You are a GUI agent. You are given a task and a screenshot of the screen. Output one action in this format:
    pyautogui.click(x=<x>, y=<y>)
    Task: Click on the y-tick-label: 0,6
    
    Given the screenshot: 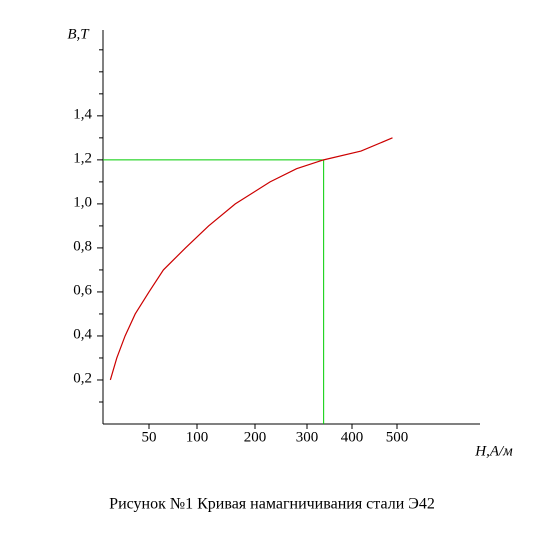 What is the action you would take?
    pyautogui.click(x=82, y=290)
    